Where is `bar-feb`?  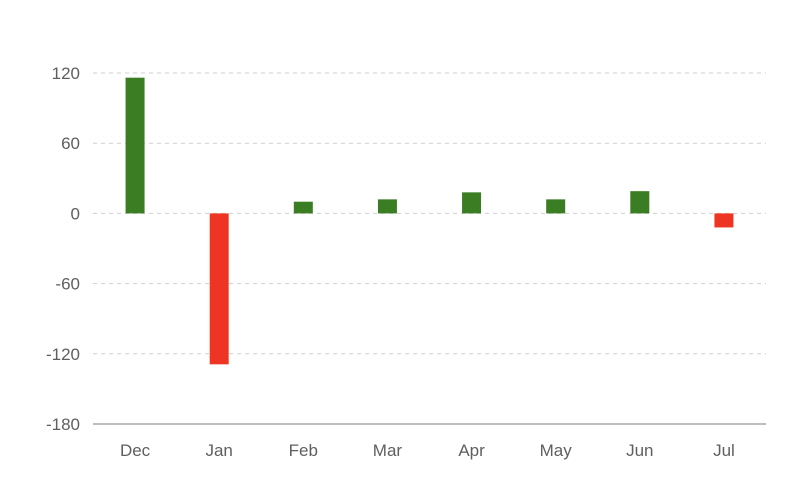
bar-feb is located at coordinates (303, 207).